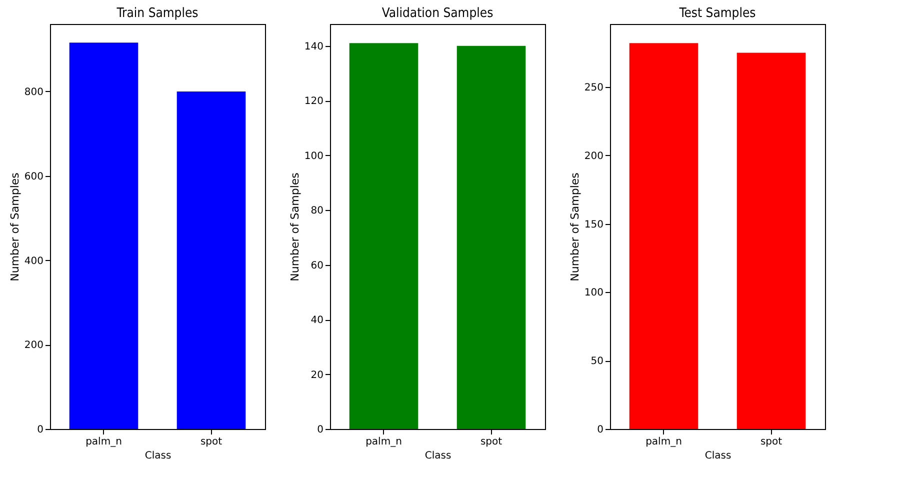 The width and height of the screenshot is (913, 481). I want to click on y-tick-label: 400, so click(34, 261).